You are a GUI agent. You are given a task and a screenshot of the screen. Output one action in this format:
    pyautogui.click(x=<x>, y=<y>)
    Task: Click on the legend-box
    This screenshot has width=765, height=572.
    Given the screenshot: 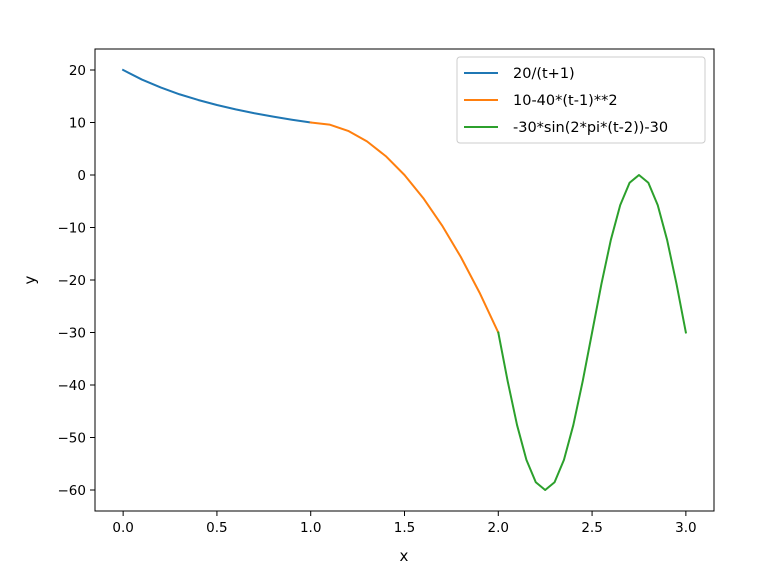 What is the action you would take?
    pyautogui.click(x=581, y=100)
    